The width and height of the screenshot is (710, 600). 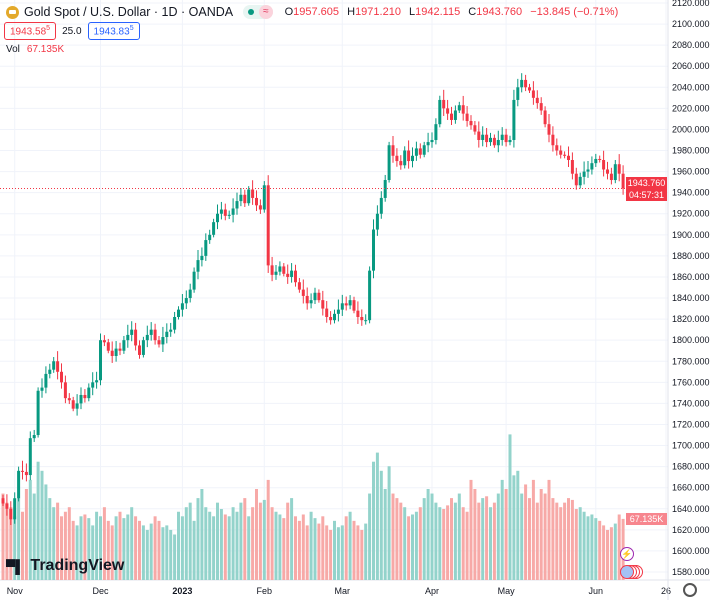 What do you see at coordinates (691, 446) in the screenshot?
I see `y-tick-label: 1700.000` at bounding box center [691, 446].